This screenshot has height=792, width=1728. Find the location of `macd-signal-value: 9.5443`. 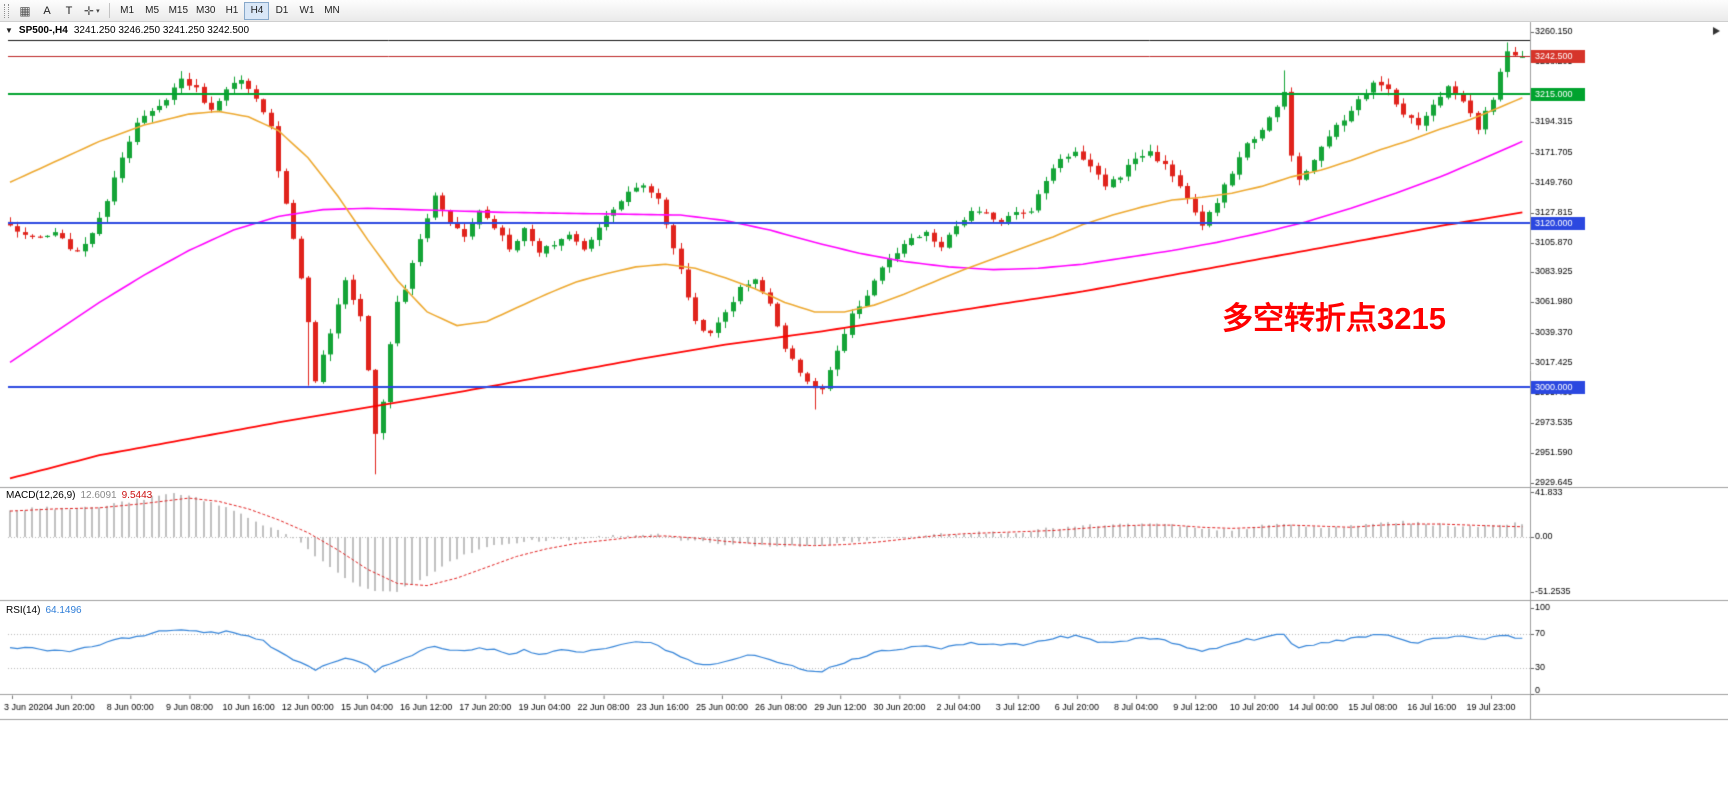

macd-signal-value: 9.5443 is located at coordinates (137, 495).